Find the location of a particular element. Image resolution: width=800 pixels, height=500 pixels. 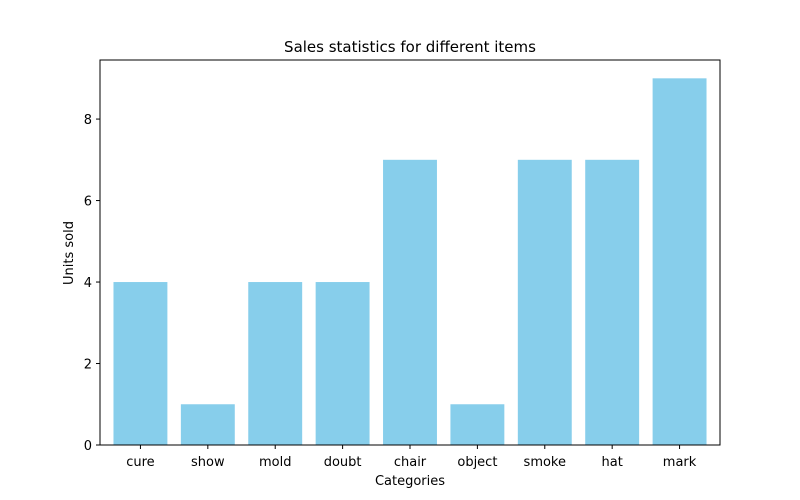

y-tick-label: 6 is located at coordinates (88, 202).